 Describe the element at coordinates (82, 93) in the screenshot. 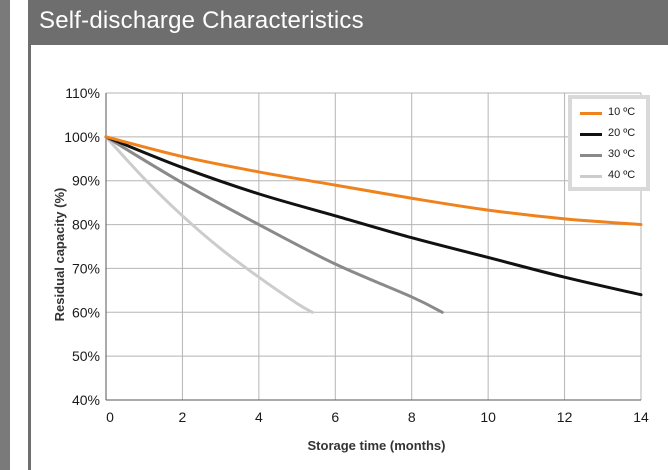

I see `y-tick-label: 110%` at that location.